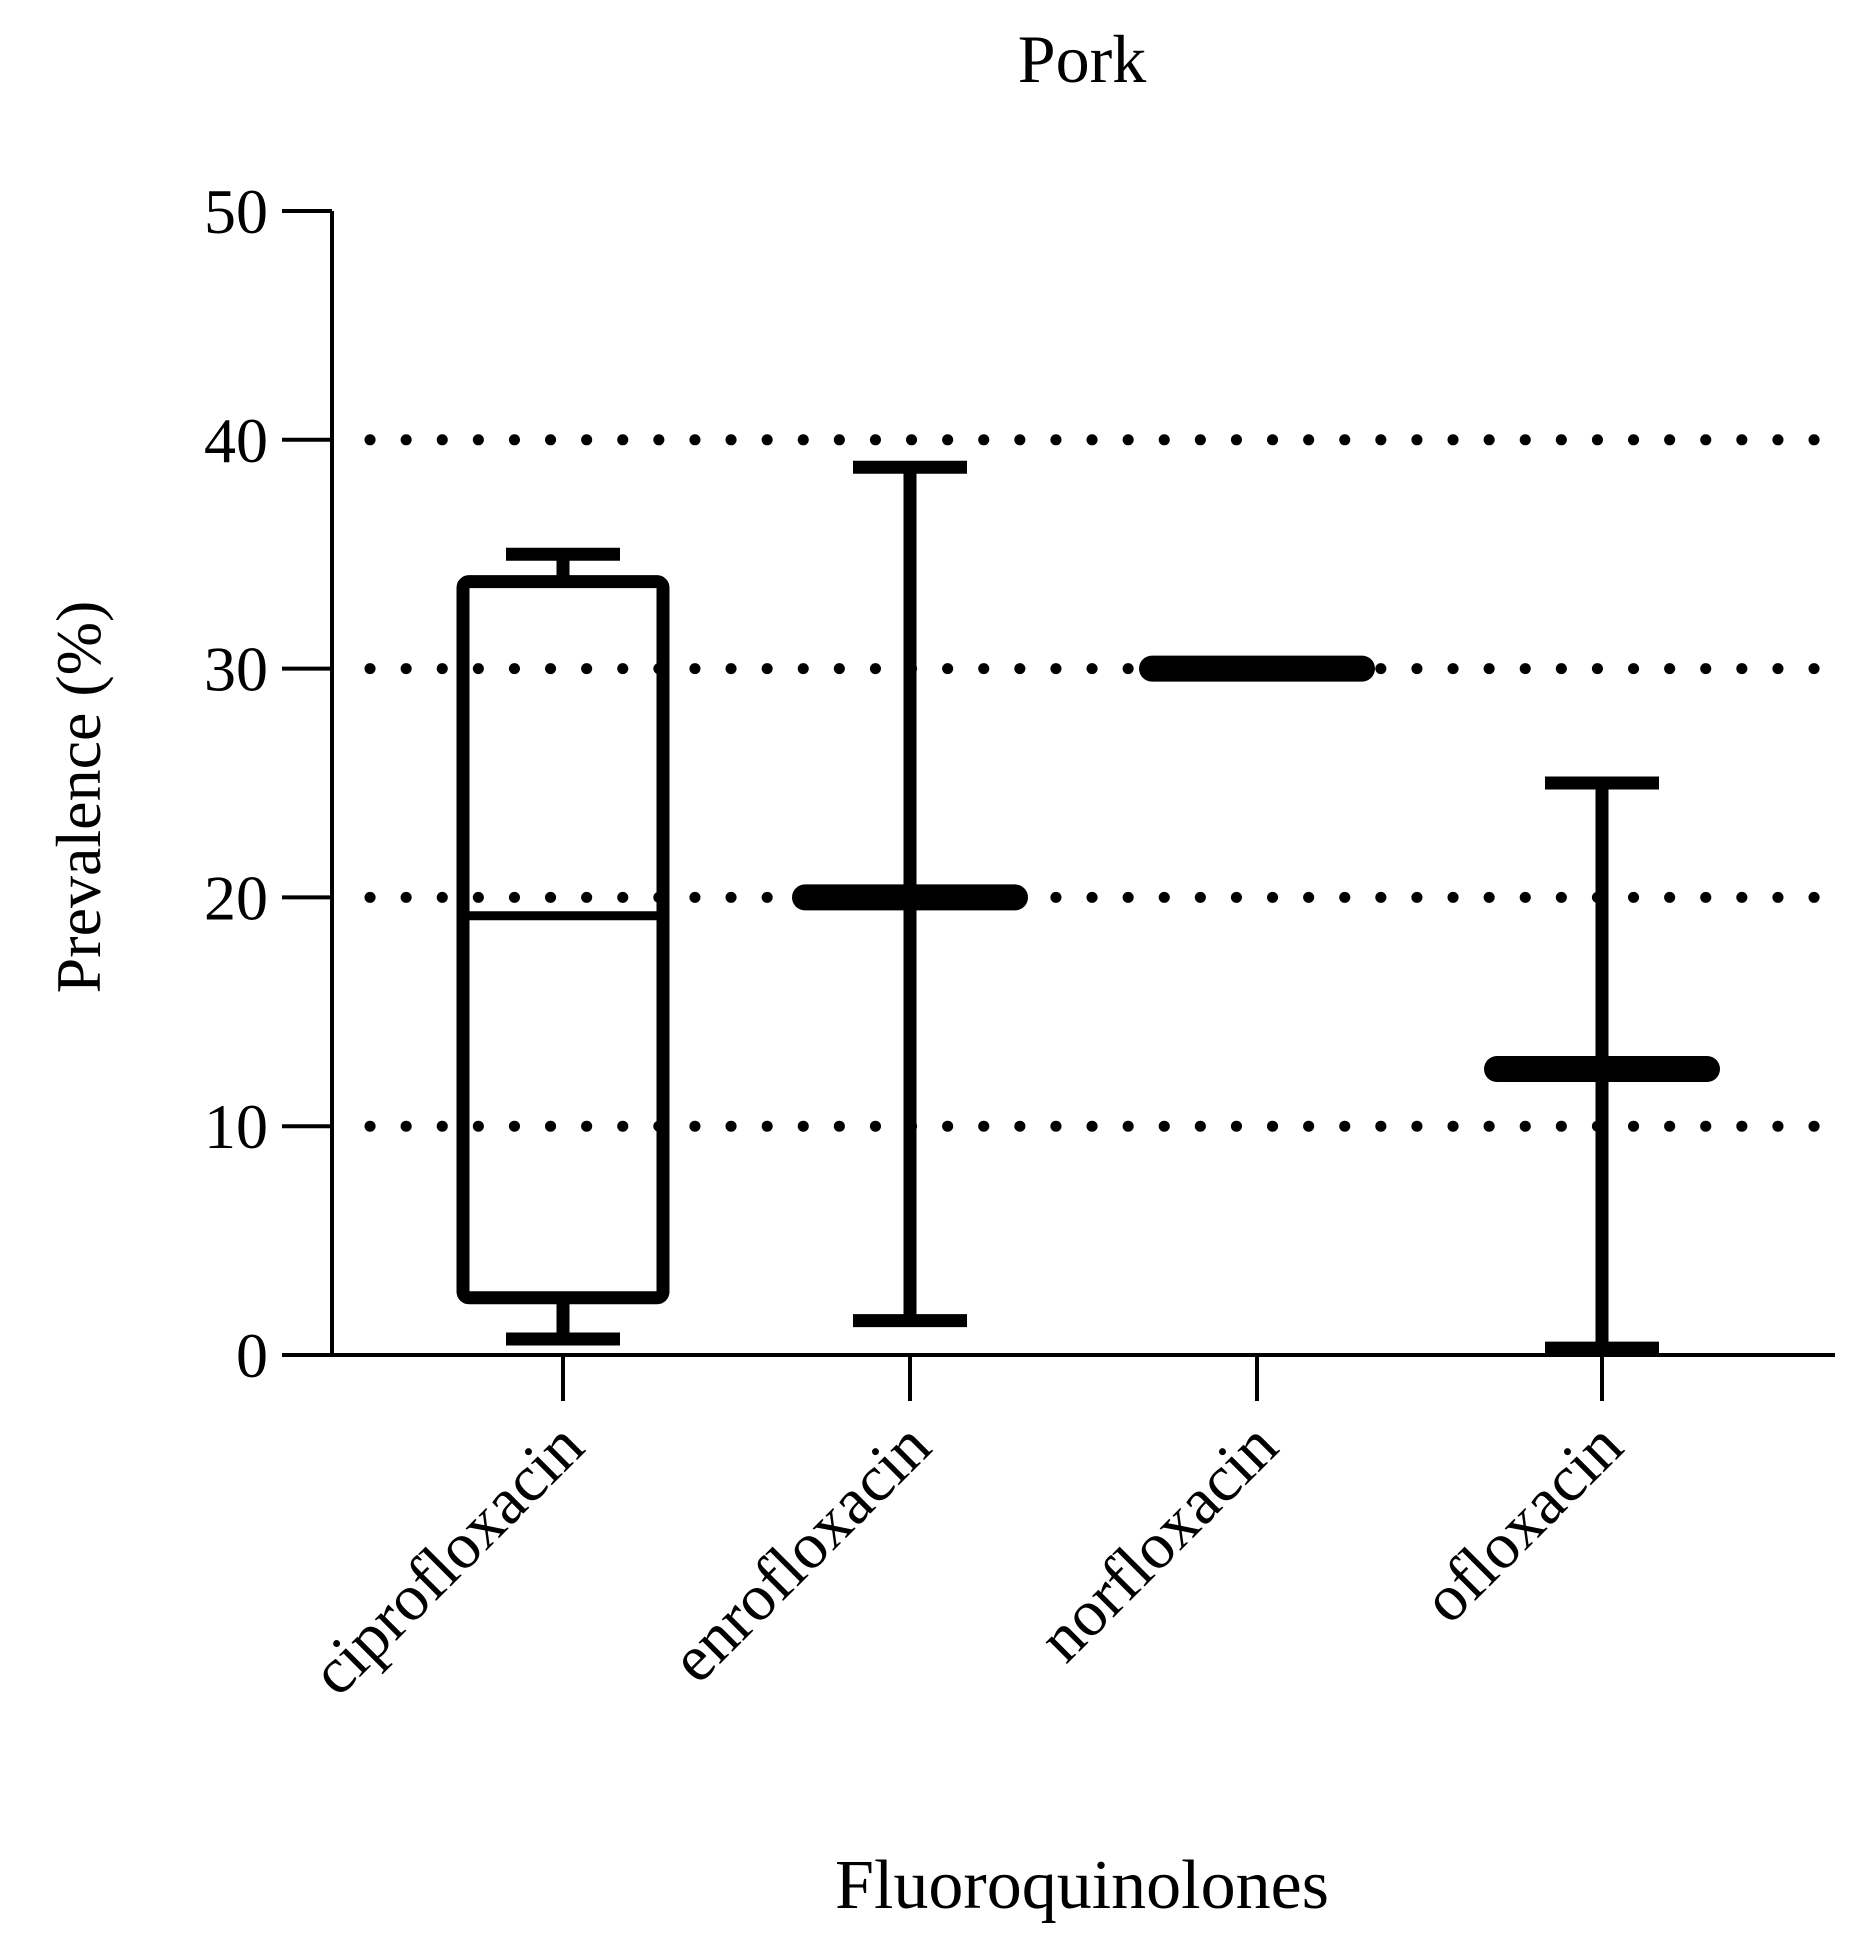 This screenshot has height=1949, width=1861. Describe the element at coordinates (1158, 1542) in the screenshot. I see `x-tick-label-norfloxacin: norfloxacin` at that location.